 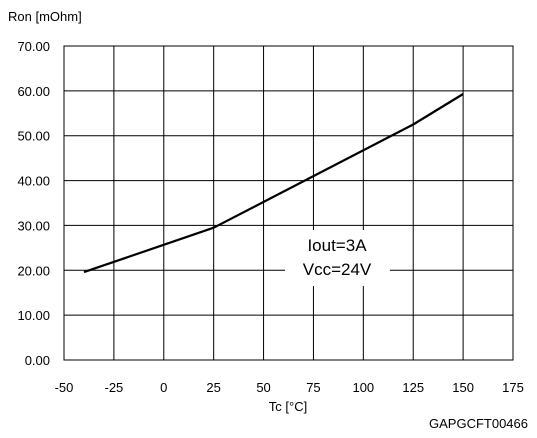 What do you see at coordinates (337, 269) in the screenshot?
I see `annotation-line-2: Vcc=24V` at bounding box center [337, 269].